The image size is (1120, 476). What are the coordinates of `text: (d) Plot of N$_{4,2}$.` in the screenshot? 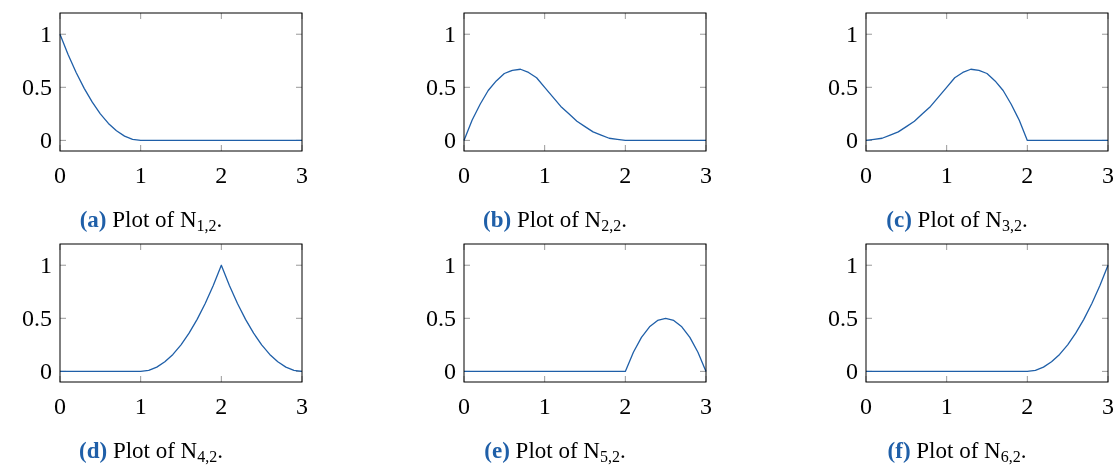 It's located at (151, 451).